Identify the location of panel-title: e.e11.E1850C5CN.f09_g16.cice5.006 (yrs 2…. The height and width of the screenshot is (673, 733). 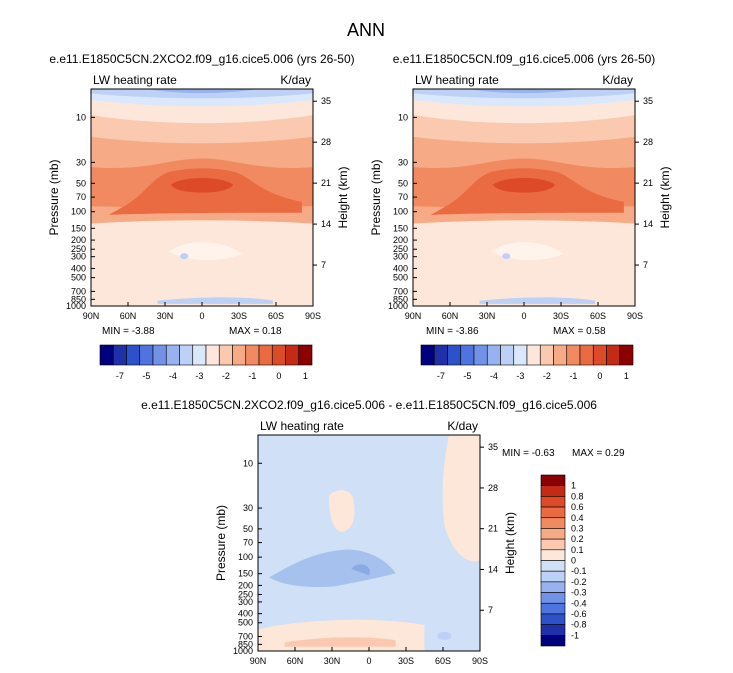
(524, 59).